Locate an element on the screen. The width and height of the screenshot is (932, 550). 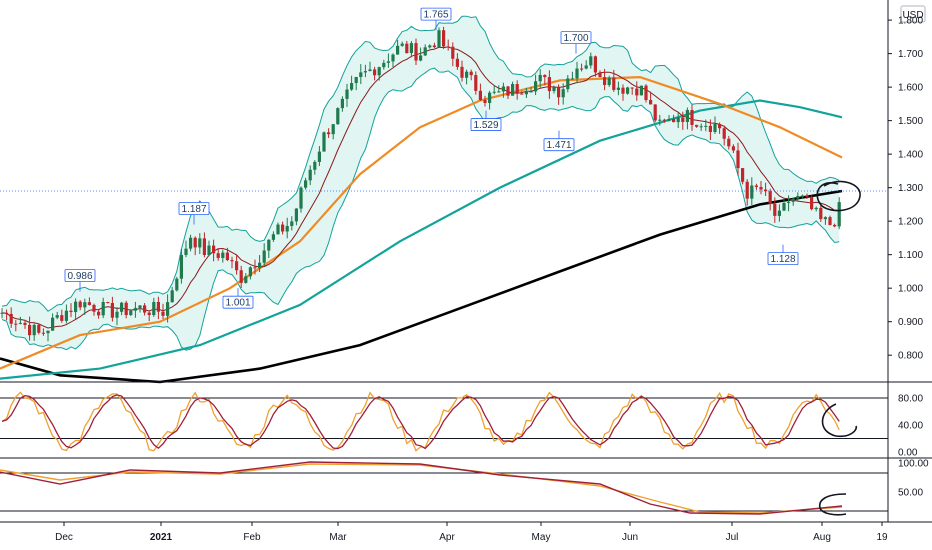
x-tick-label: May is located at coordinates (541, 537).